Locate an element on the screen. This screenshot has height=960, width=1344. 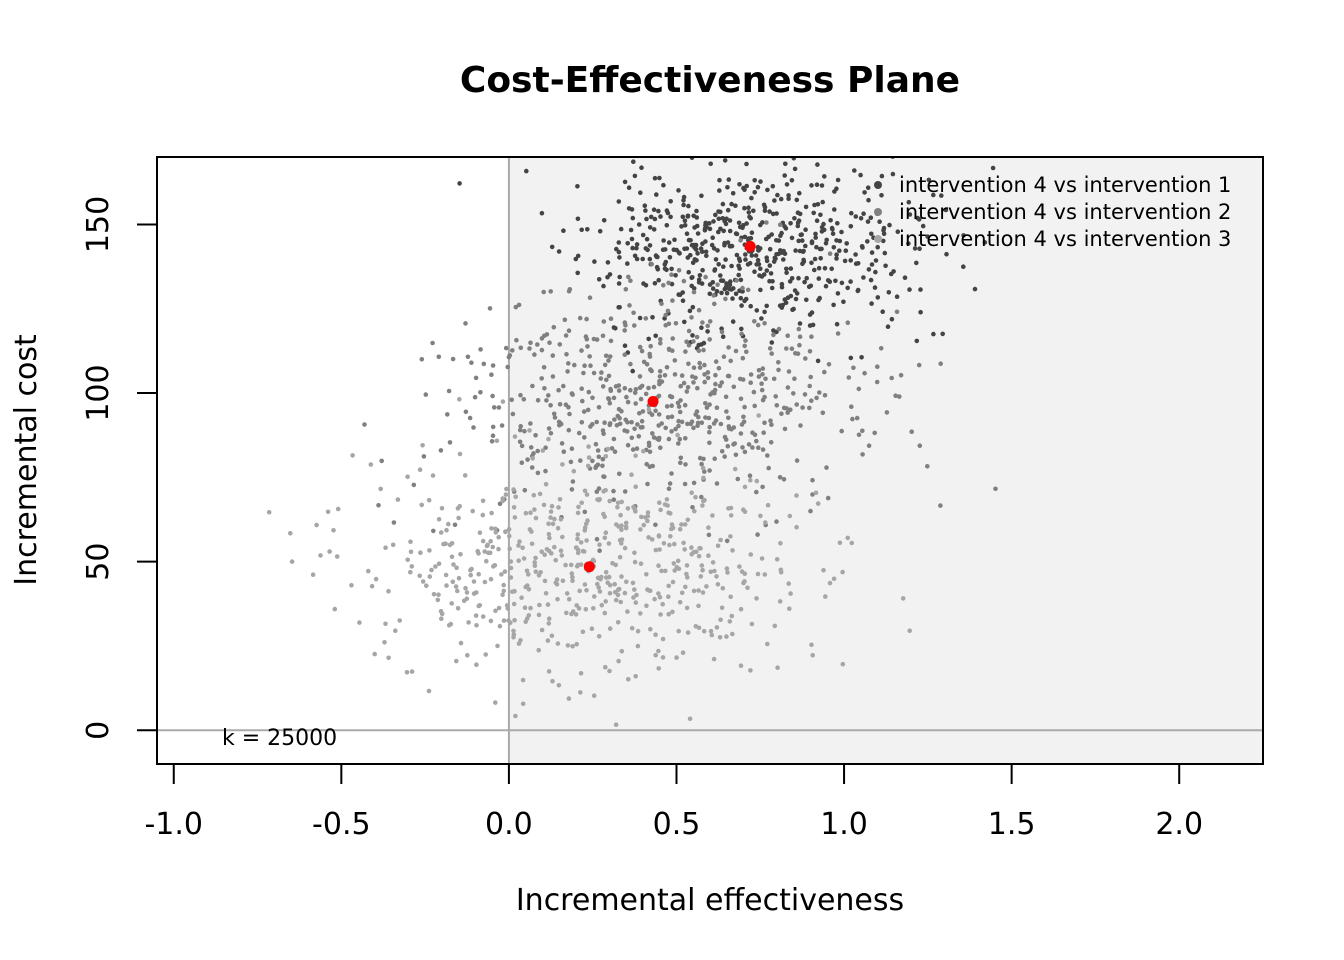
x-tick-label: 1.5 is located at coordinates (1012, 824).